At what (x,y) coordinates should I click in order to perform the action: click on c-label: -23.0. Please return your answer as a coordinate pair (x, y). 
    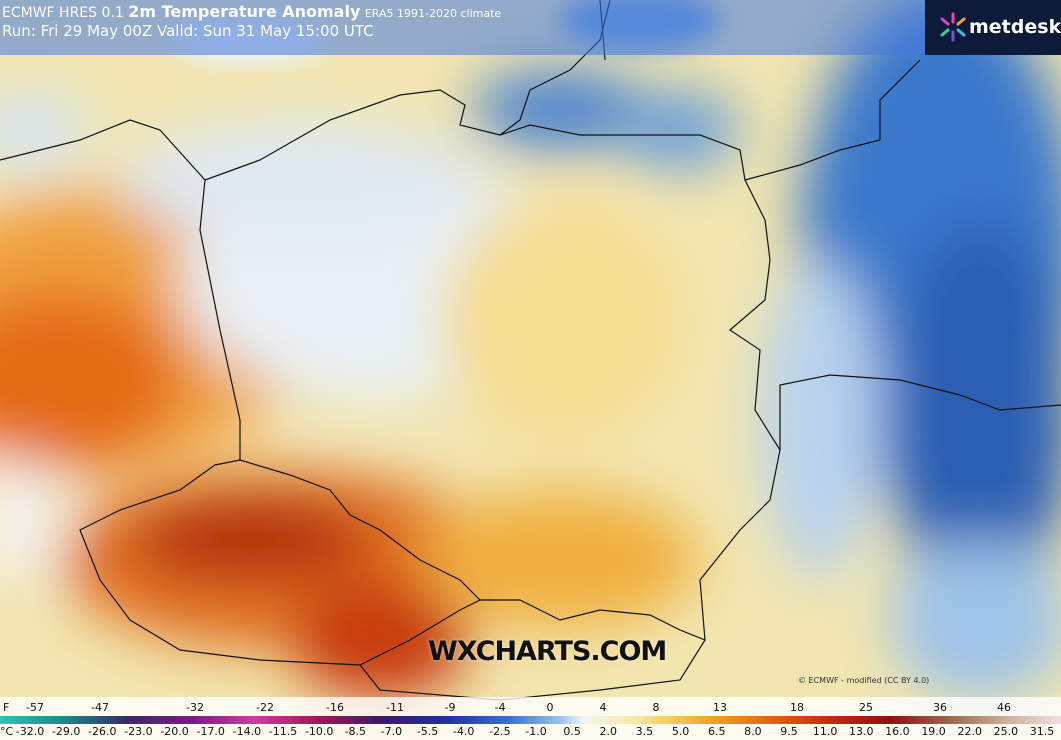
    Looking at the image, I should click on (138, 731).